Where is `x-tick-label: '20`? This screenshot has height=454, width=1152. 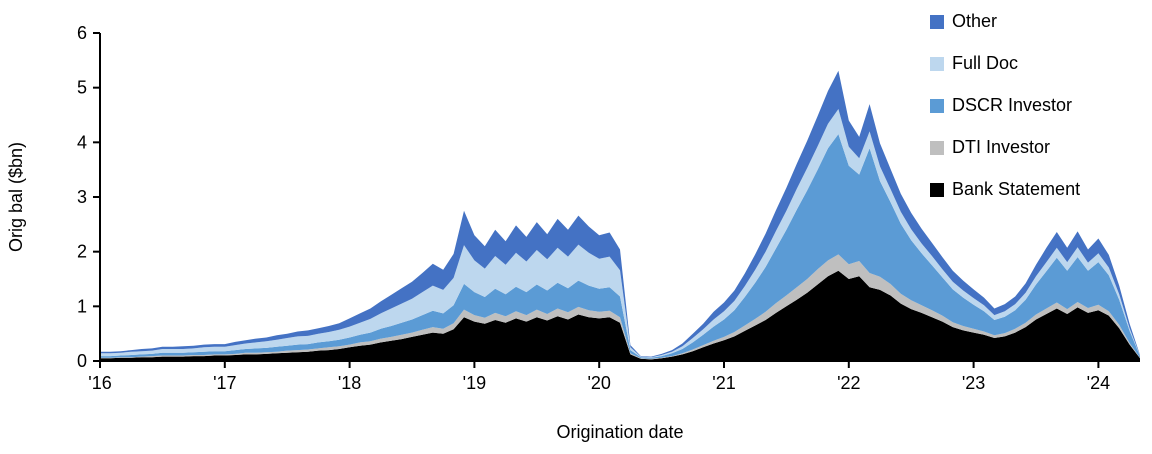 x-tick-label: '20 is located at coordinates (598, 383).